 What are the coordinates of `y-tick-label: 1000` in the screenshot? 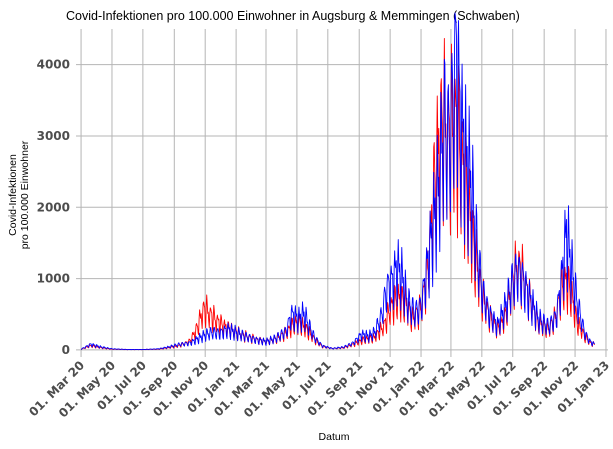 It's located at (53, 279).